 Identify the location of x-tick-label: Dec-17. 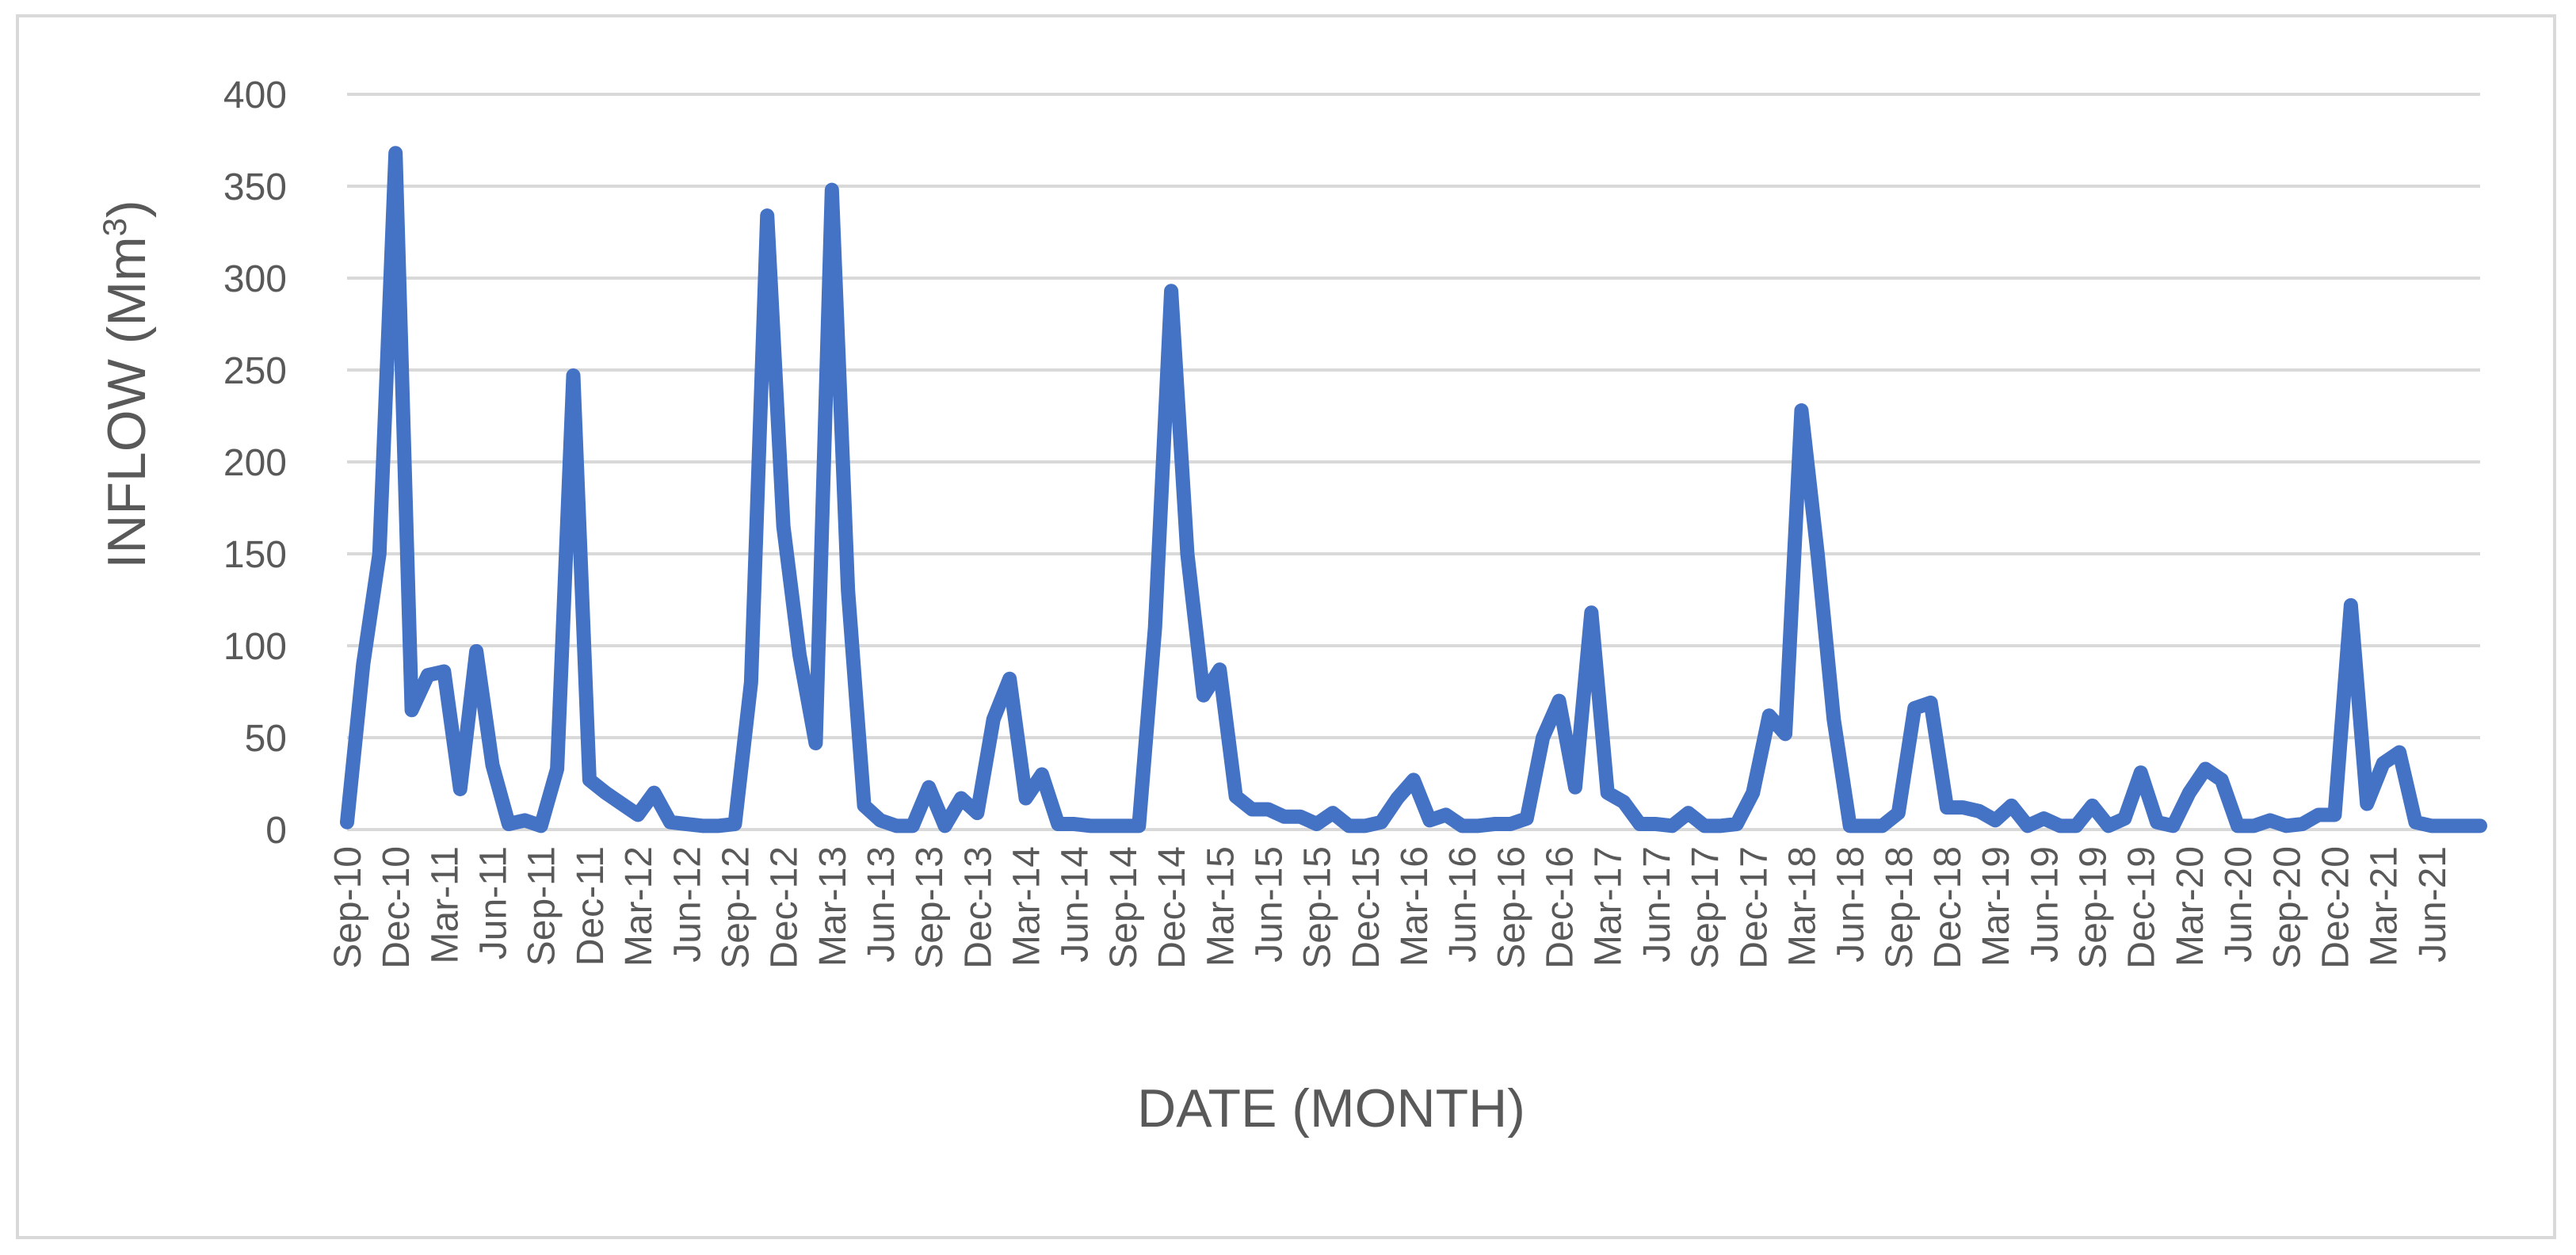
(1754, 907).